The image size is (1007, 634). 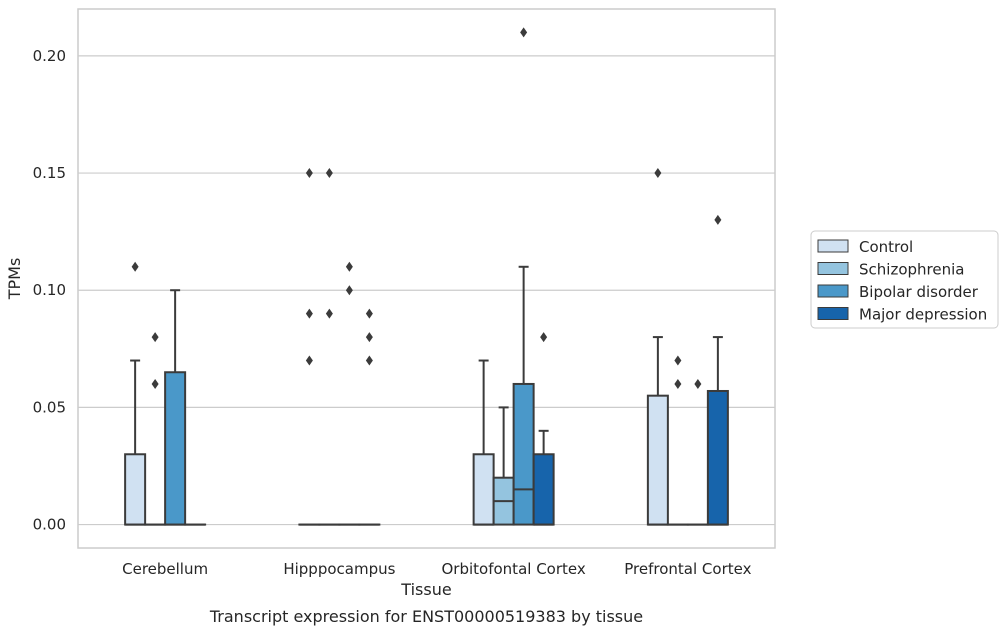 I want to click on y-tick-label: 0.10, so click(x=49, y=290).